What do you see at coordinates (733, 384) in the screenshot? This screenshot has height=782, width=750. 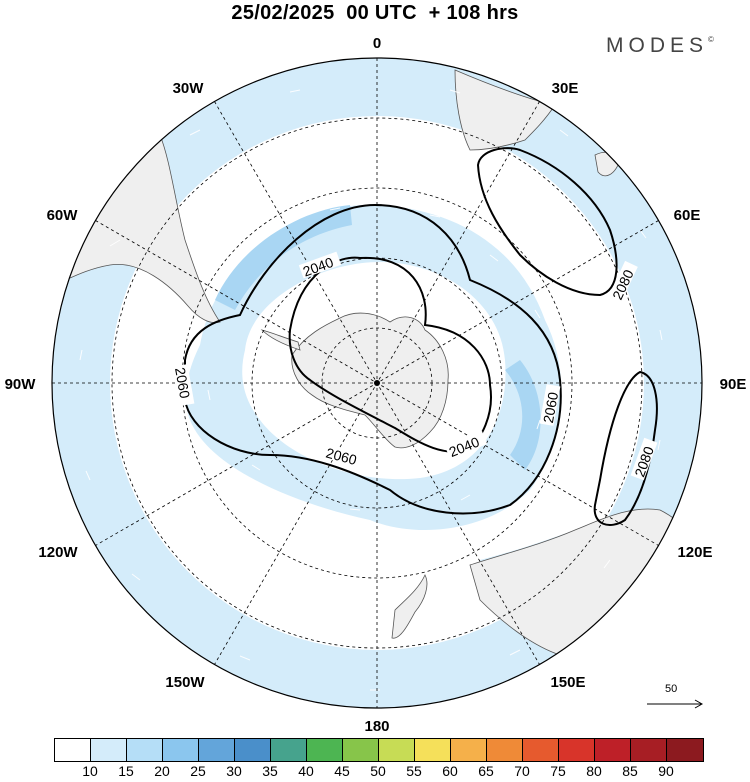 I see `lon-label-90e: 90E` at bounding box center [733, 384].